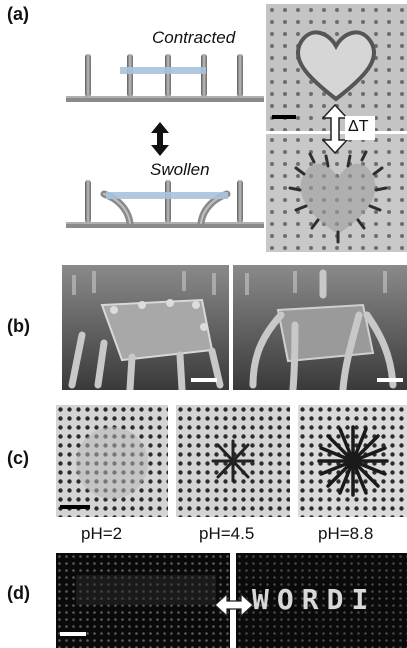 The width and height of the screenshot is (407, 648). What do you see at coordinates (112, 461) in the screenshot?
I see `optical-image-ph2` at bounding box center [112, 461].